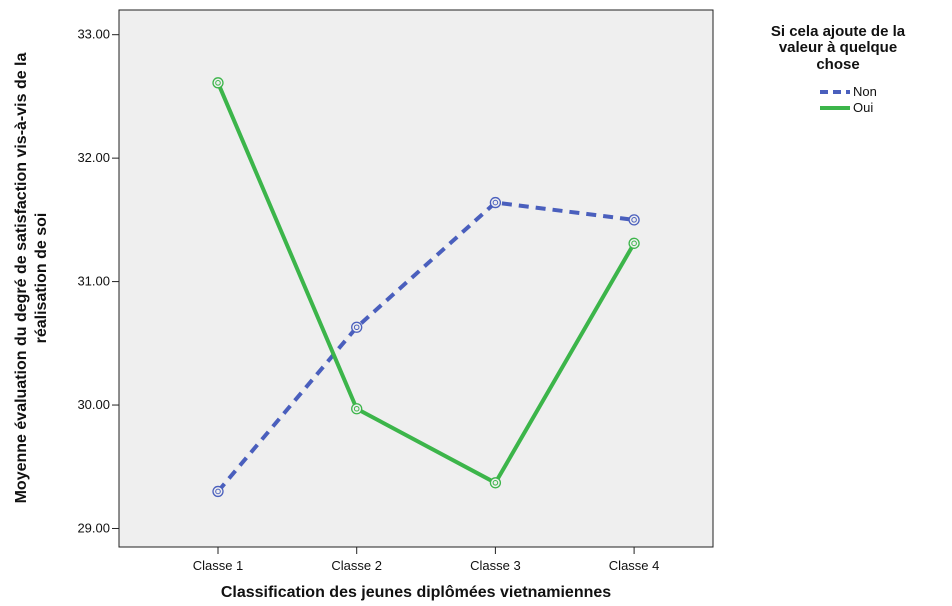 The image size is (952, 606). Describe the element at coordinates (838, 31) in the screenshot. I see `legend-title-line-1: Si cela ajoute de la` at that location.